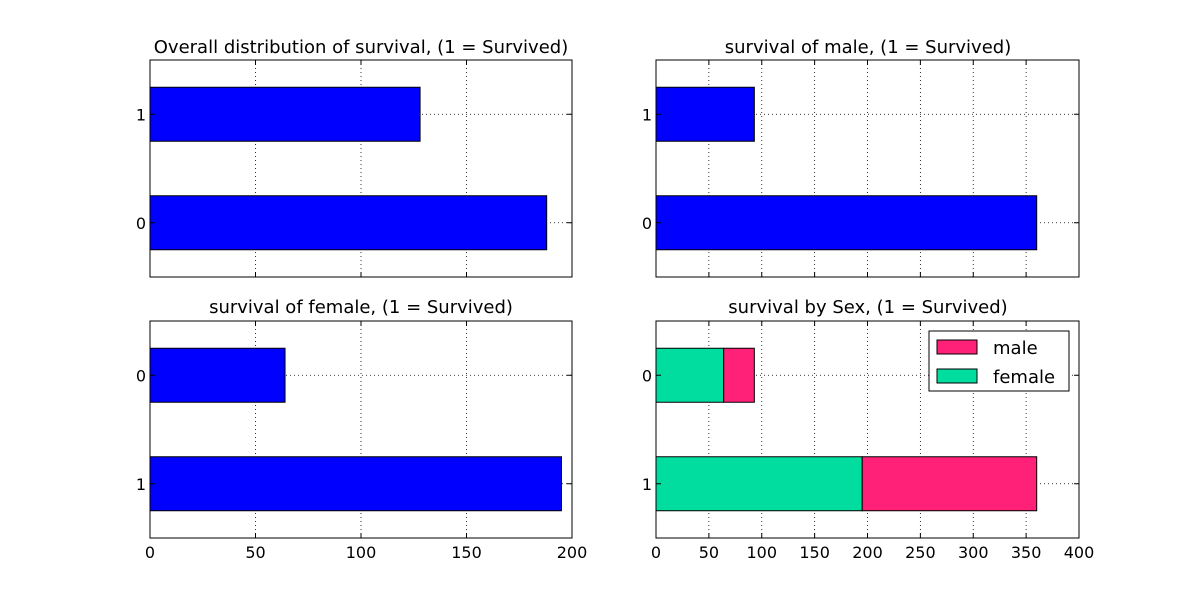 The width and height of the screenshot is (1200, 600). Describe the element at coordinates (920, 552) in the screenshot. I see `x-tick-label: 250` at that location.